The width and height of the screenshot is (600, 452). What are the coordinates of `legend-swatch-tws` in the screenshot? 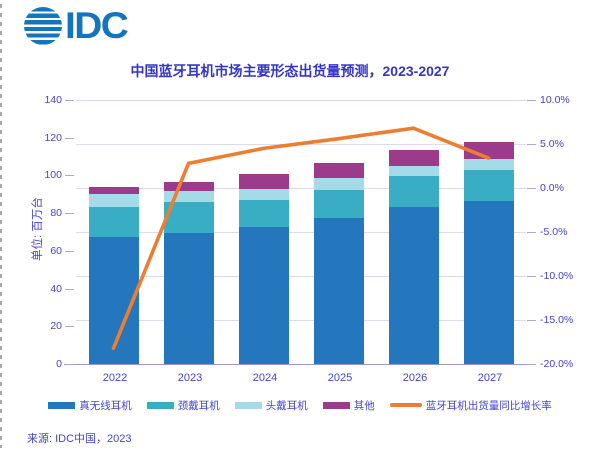 It's located at (62, 405).